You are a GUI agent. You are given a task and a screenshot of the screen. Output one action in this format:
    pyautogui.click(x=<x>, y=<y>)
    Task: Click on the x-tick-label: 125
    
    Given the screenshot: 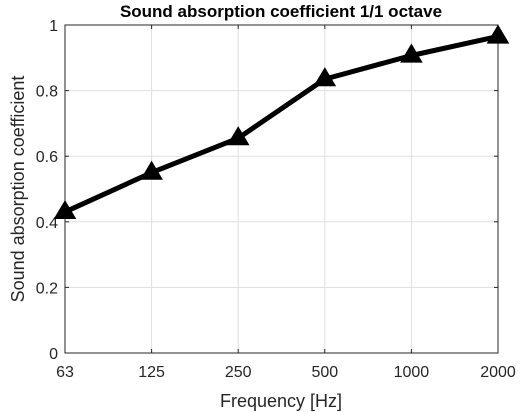 What is the action you would take?
    pyautogui.click(x=151, y=372)
    